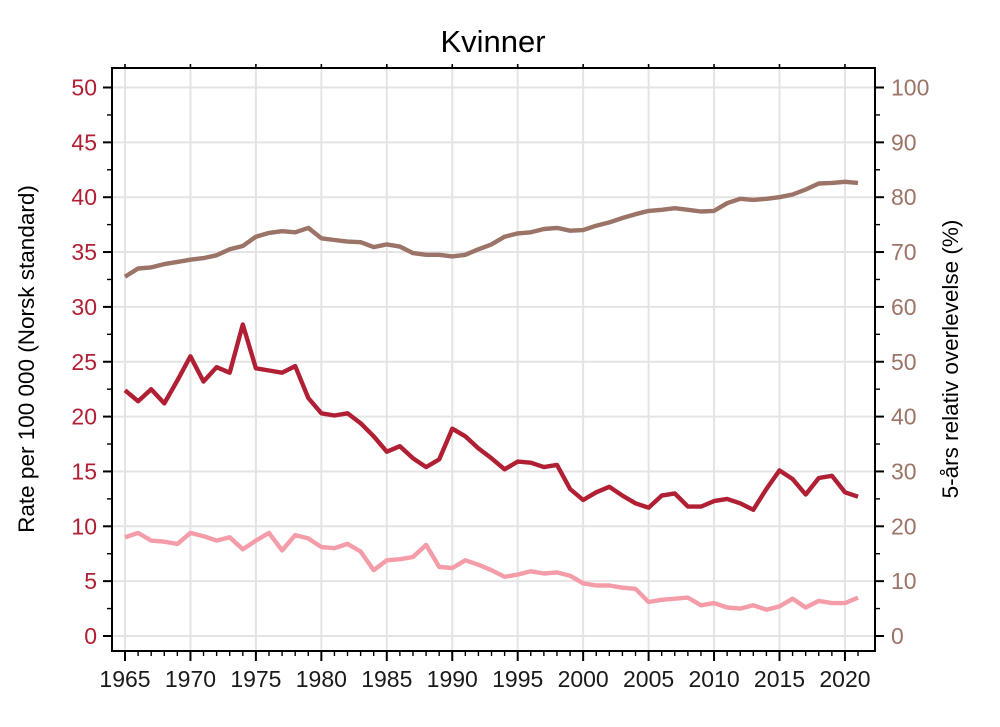 The height and width of the screenshot is (727, 1000). I want to click on x-tick-label: 1990, so click(452, 679).